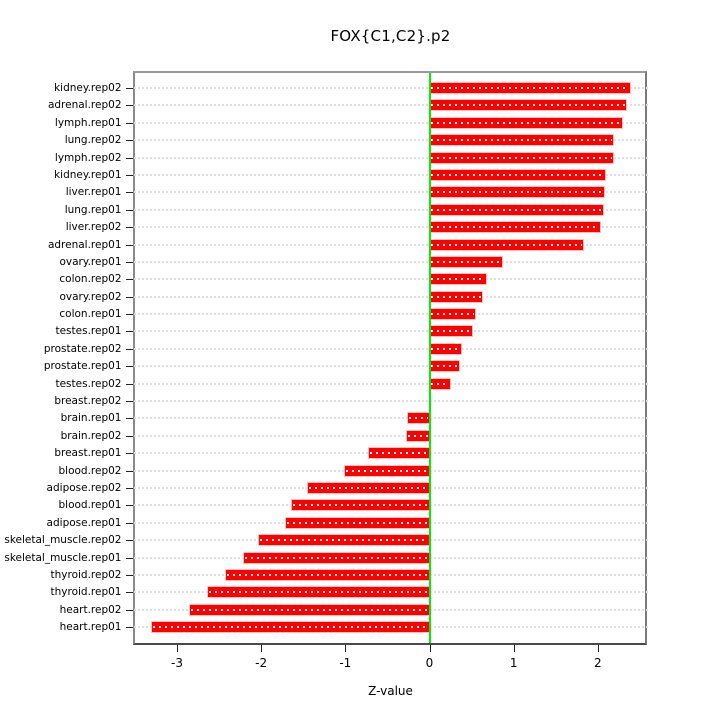 Image resolution: width=720 pixels, height=720 pixels. Describe the element at coordinates (91, 418) in the screenshot. I see `y-axis-label: brain.rep01` at that location.